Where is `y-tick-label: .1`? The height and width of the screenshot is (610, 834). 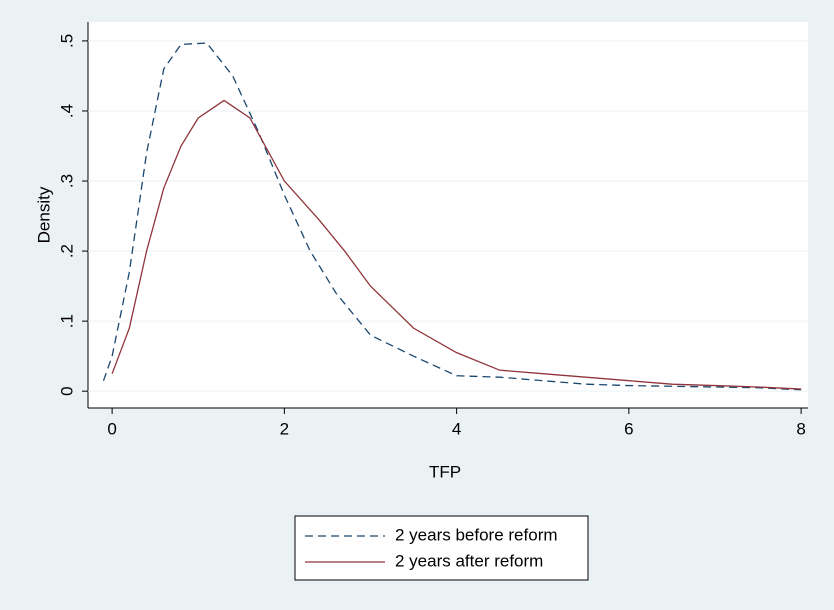 y-tick-label: .1 is located at coordinates (66, 321).